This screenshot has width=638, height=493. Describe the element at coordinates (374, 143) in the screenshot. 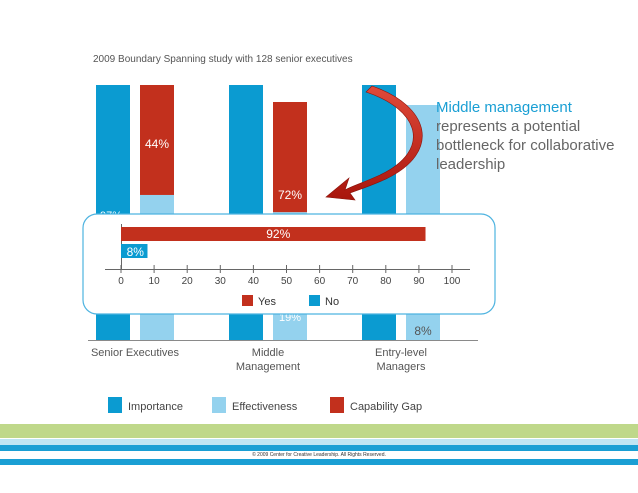

I see `callout-arrow-icon` at that location.